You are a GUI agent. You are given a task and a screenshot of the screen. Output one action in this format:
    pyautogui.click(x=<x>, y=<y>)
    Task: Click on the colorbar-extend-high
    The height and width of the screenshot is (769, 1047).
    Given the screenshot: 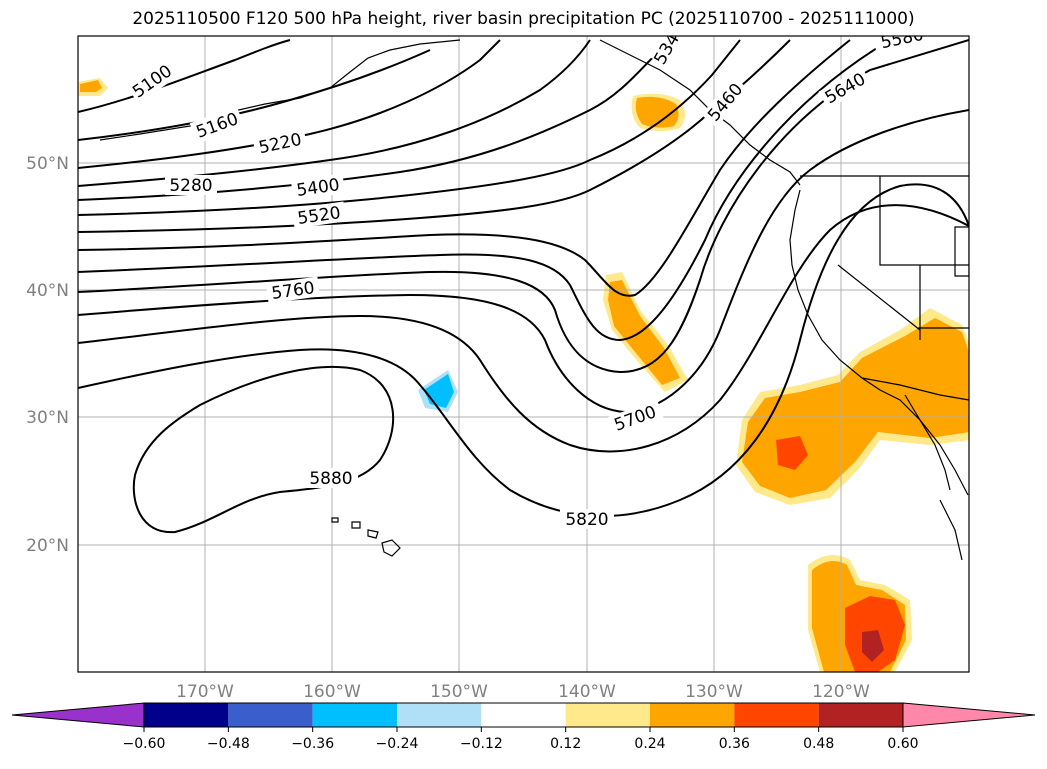 What is the action you would take?
    pyautogui.click(x=969, y=715)
    